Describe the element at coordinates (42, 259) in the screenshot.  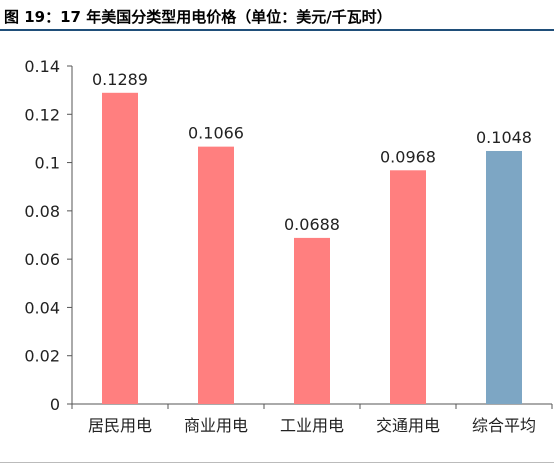
I see `y-tick-label: 0.06` at that location.